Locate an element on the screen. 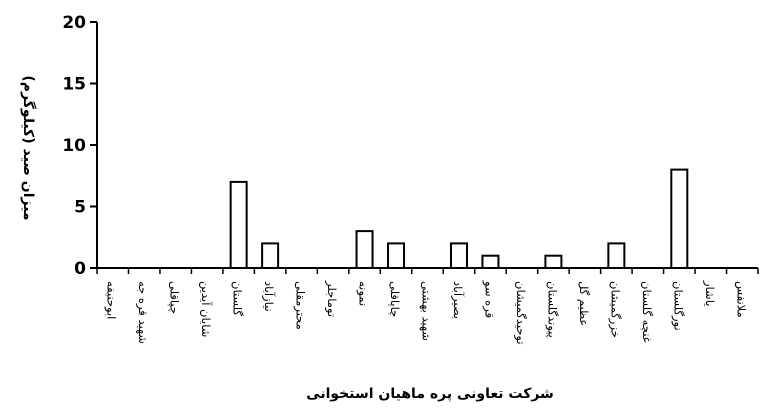  y-axis: 0 5 10 15 20 is located at coordinates (80, 146).